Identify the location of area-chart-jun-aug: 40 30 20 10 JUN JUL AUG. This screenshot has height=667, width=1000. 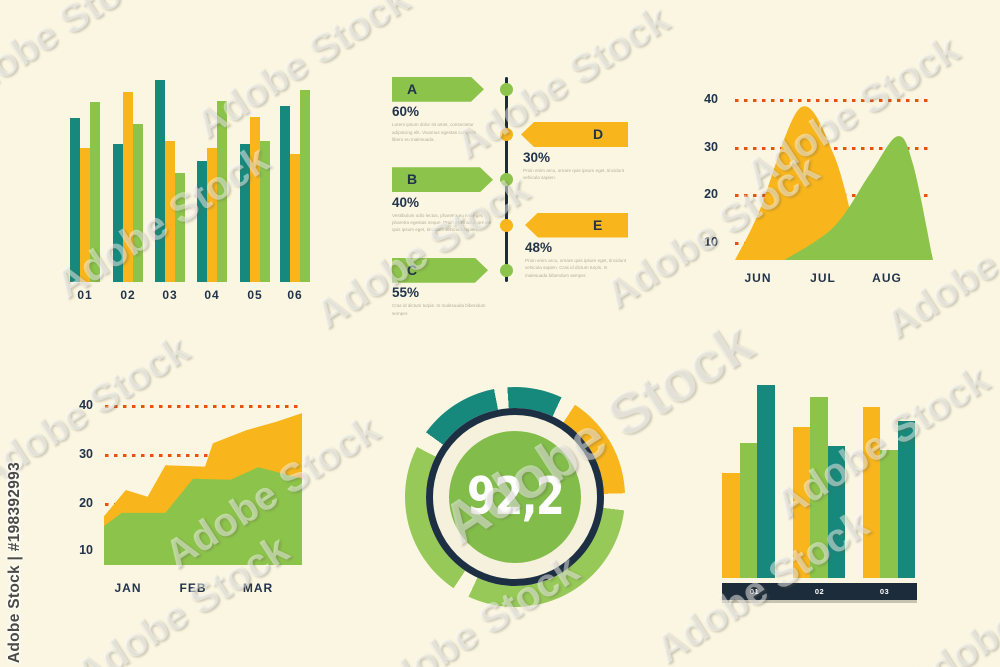
(822, 190).